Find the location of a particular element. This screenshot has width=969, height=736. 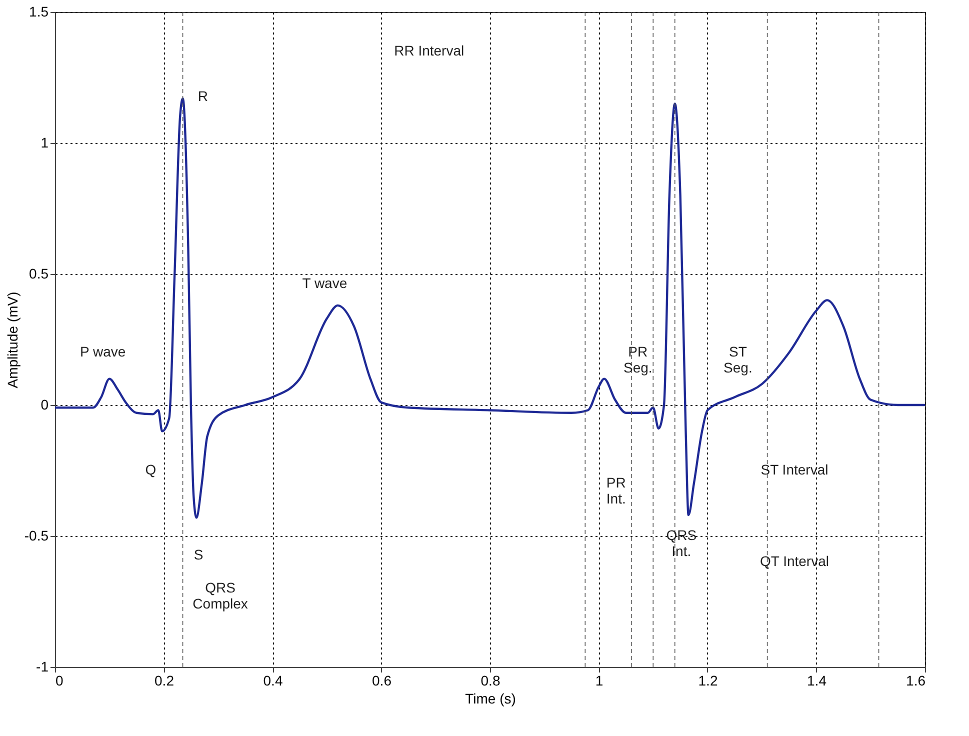

y-tick-label: 0.5 is located at coordinates (39, 274).